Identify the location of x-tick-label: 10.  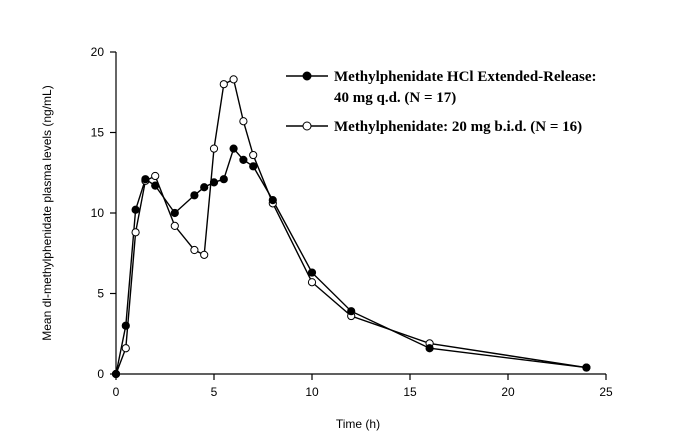
(312, 392).